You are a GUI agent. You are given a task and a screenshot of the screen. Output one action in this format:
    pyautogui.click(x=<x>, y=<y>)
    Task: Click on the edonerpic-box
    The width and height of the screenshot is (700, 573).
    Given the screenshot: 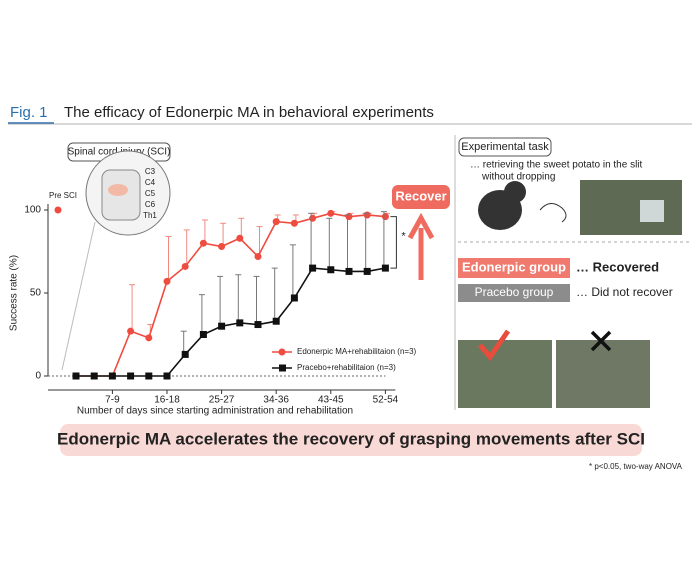 What is the action you would take?
    pyautogui.click(x=514, y=268)
    